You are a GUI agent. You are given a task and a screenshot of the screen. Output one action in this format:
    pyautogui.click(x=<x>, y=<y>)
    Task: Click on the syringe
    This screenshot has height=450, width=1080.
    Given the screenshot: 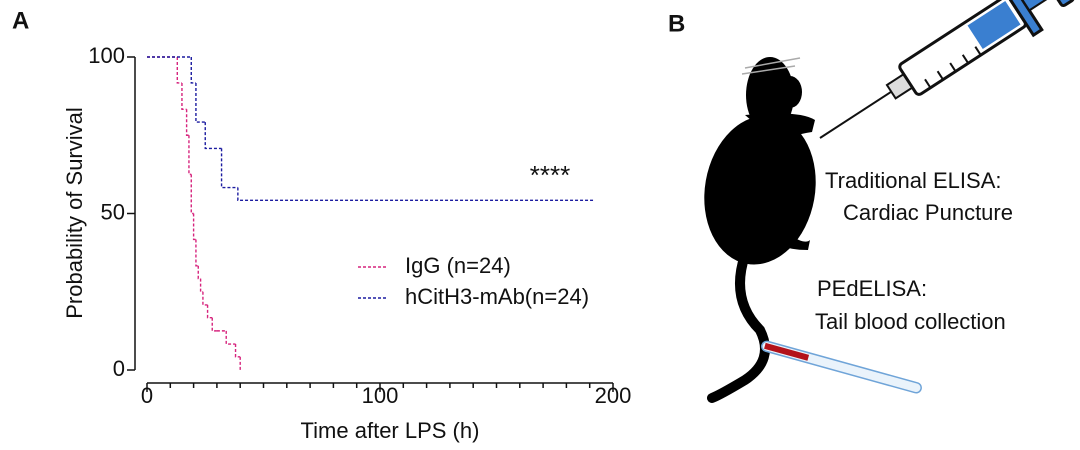 What is the action you would take?
    pyautogui.click(x=947, y=69)
    